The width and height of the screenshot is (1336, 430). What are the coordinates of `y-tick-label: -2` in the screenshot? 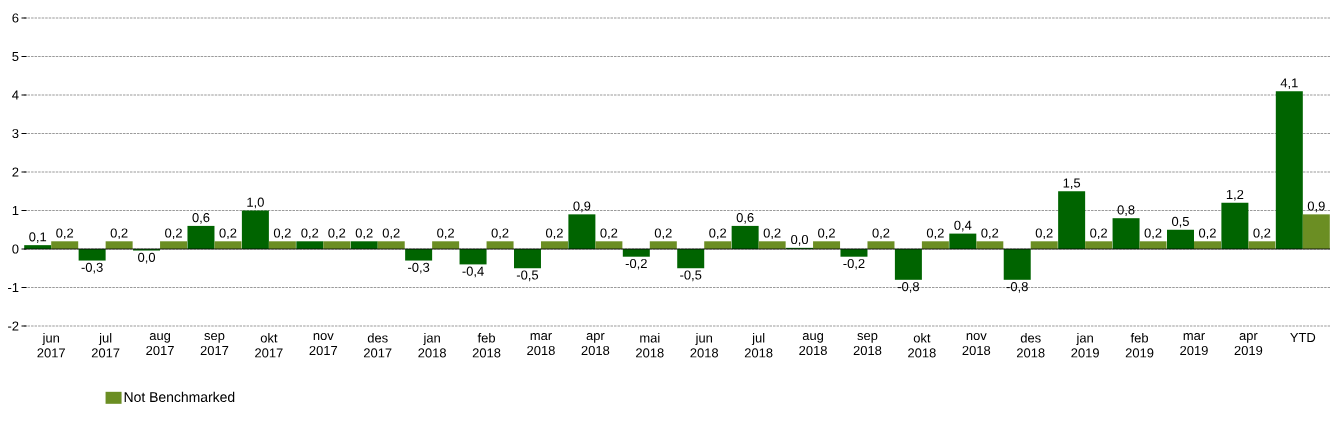 It's located at (13, 326).